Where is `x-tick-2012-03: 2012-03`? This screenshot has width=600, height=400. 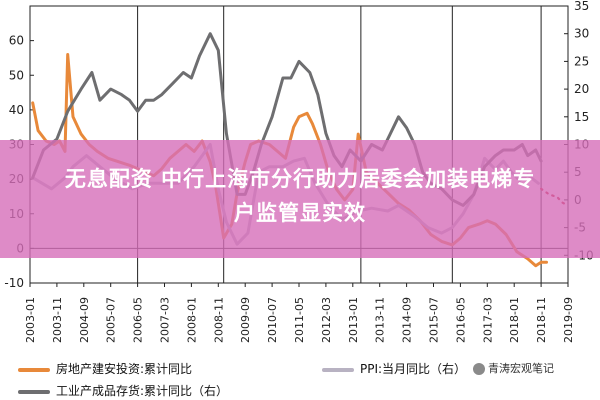 x-tick-2012-03: 2012-03 is located at coordinates (326, 320).